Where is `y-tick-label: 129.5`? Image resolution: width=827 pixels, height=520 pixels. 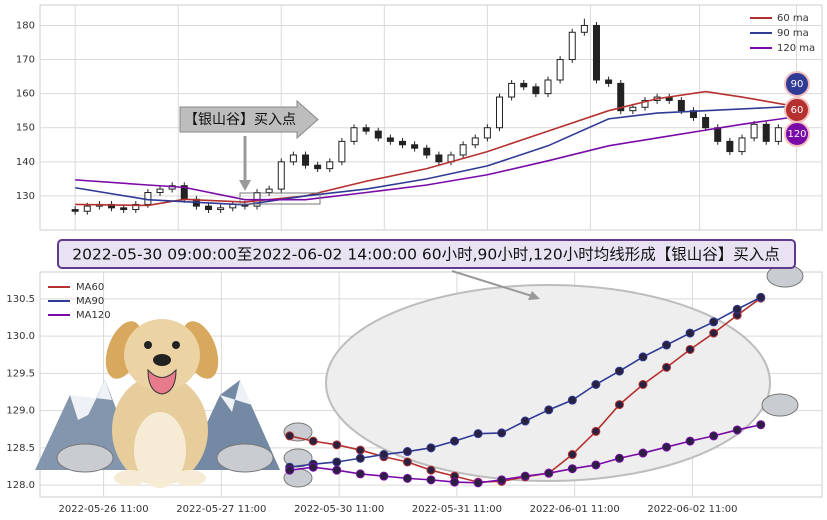
y-tick-label: 129.5 is located at coordinates (20, 373).